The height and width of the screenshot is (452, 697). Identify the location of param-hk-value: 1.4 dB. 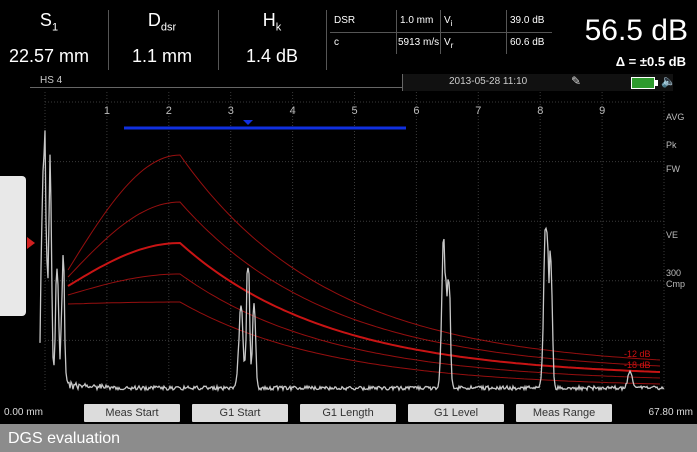
(272, 56).